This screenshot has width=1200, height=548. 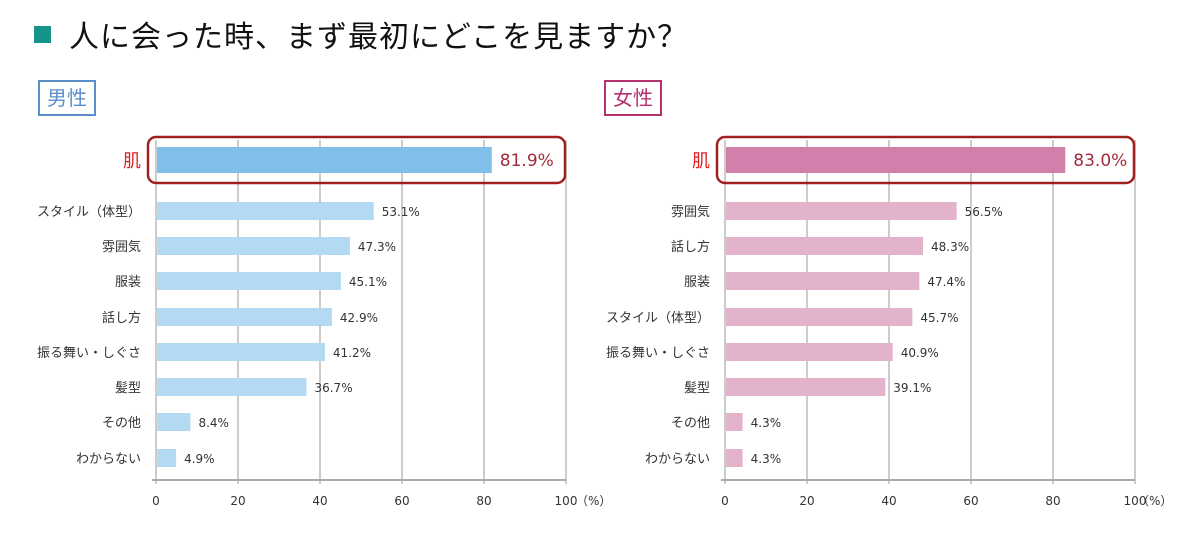 I want to click on male-highlight-box, so click(x=356, y=160).